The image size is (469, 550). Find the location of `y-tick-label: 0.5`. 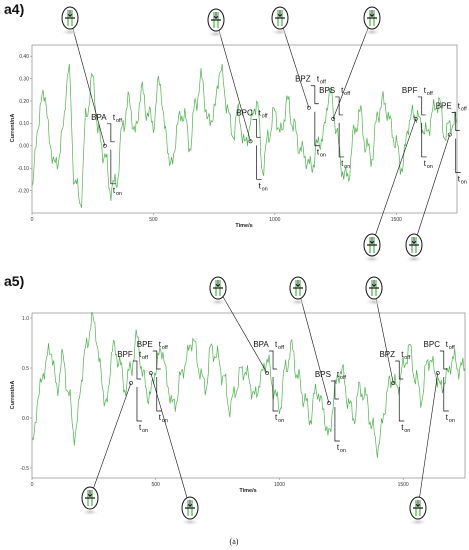

y-tick-label: 0.5 is located at coordinates (25, 369).